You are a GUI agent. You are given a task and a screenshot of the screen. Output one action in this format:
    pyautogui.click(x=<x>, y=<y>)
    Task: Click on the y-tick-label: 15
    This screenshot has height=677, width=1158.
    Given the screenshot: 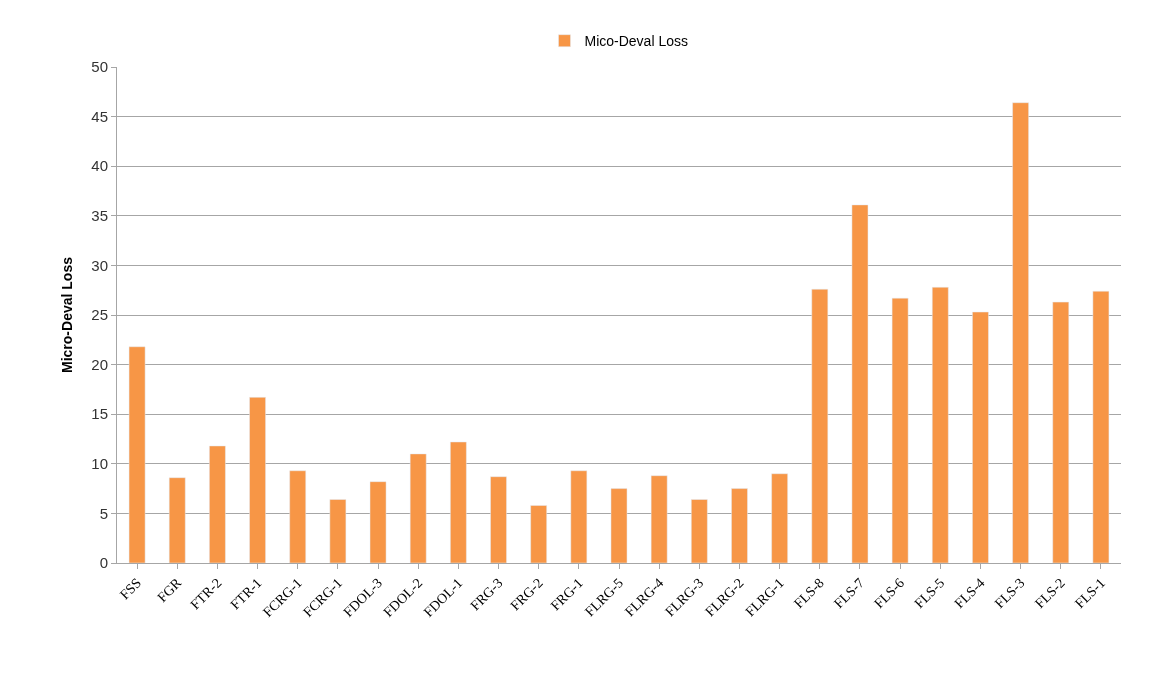 What is the action you would take?
    pyautogui.click(x=99, y=414)
    